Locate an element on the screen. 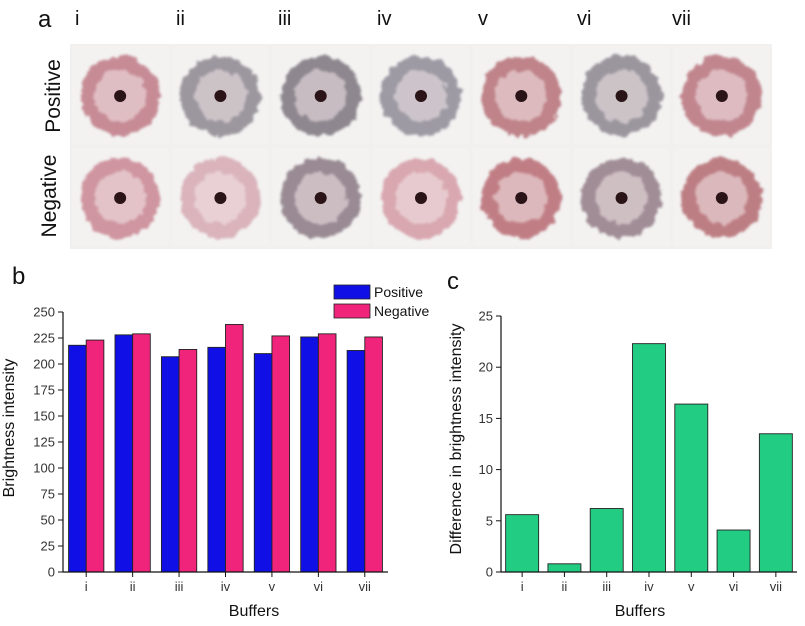  y-tick-label: 20 is located at coordinates (486, 367).